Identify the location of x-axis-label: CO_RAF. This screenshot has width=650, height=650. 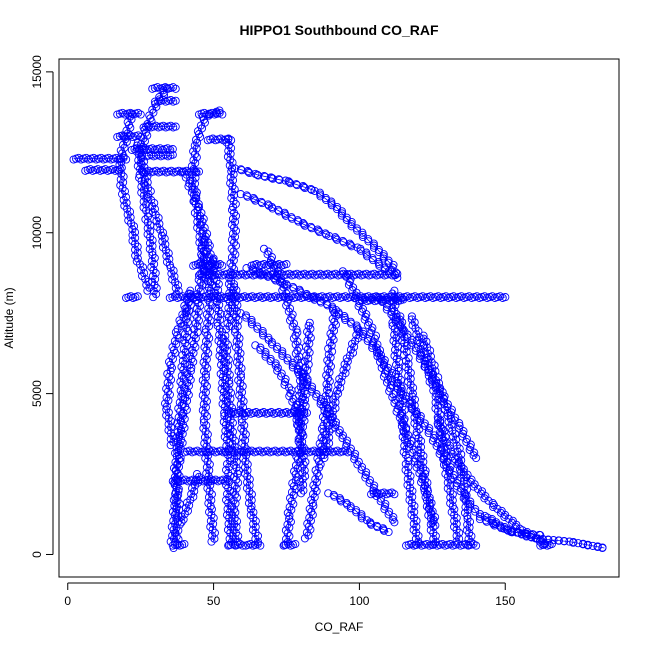
(339, 627).